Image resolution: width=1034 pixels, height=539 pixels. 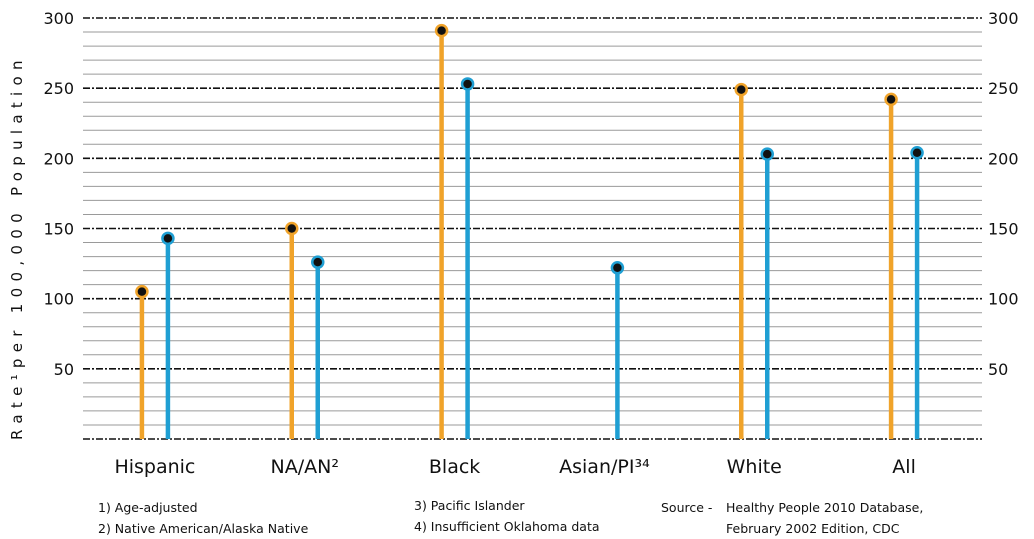 I want to click on y-axis-label: Rate¹per 100,000 Population, so click(x=17, y=247).